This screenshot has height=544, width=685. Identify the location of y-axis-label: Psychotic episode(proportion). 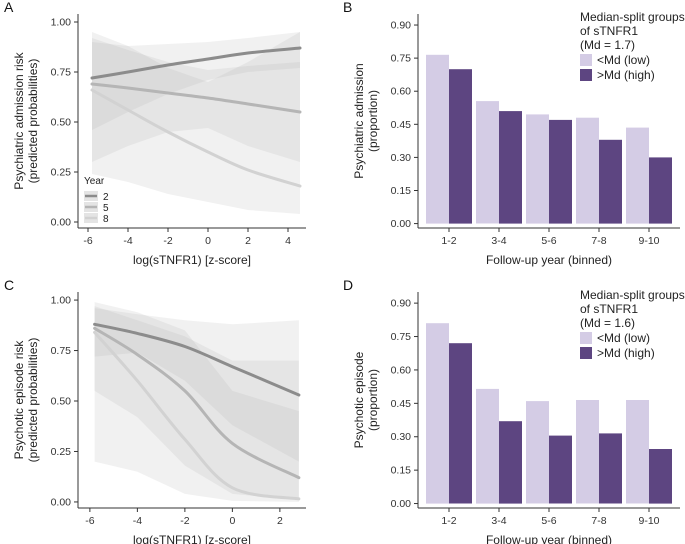
(366, 399).